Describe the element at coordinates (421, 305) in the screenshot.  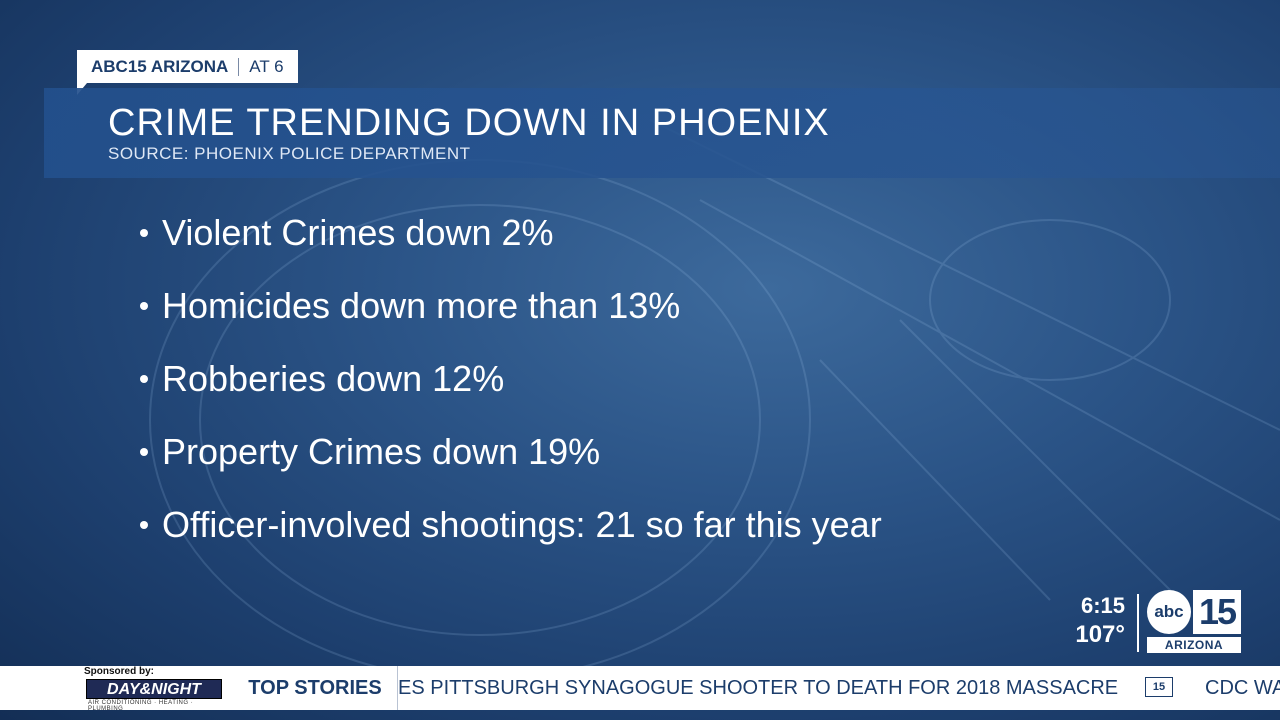
I see `bullet-text: Homicides down more than 13%` at that location.